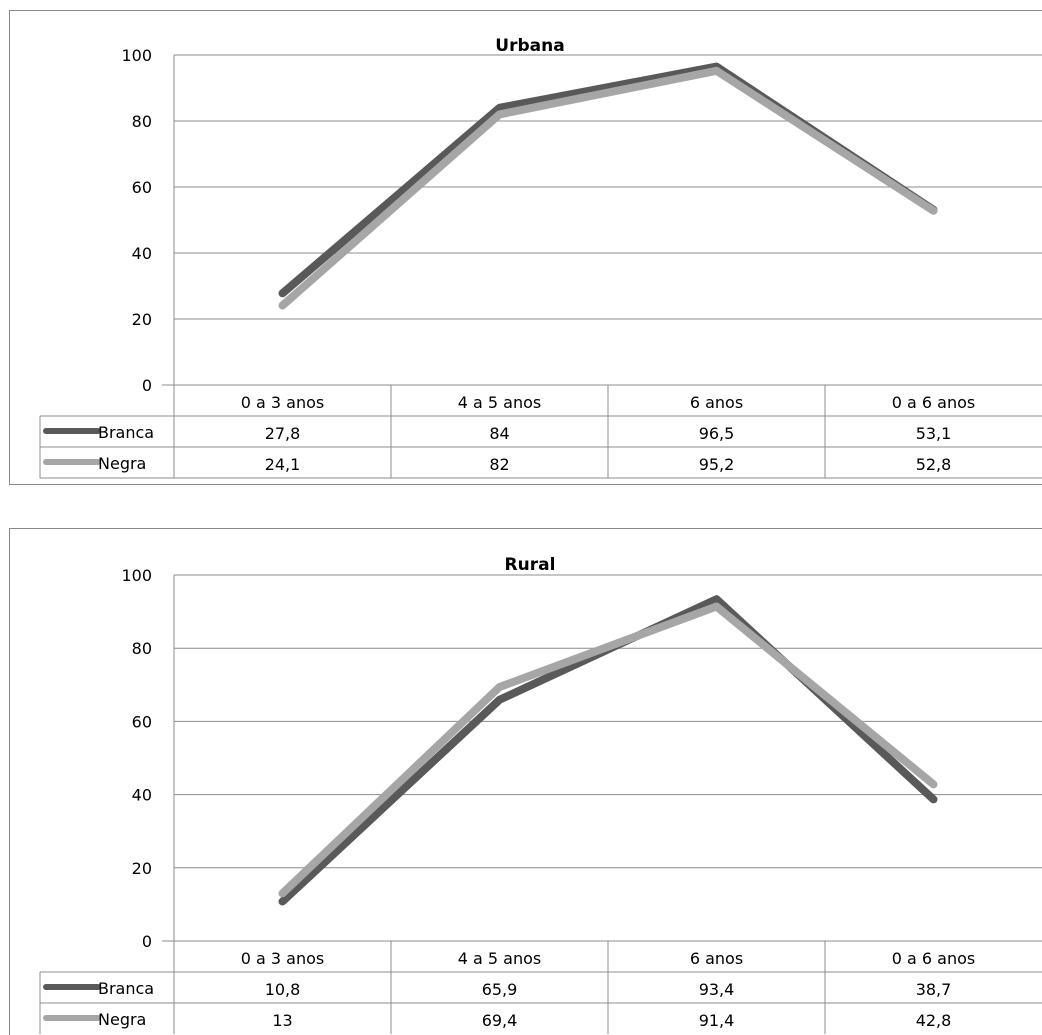 This screenshot has height=1035, width=1042. I want to click on data-label: 42,8, so click(934, 1020).